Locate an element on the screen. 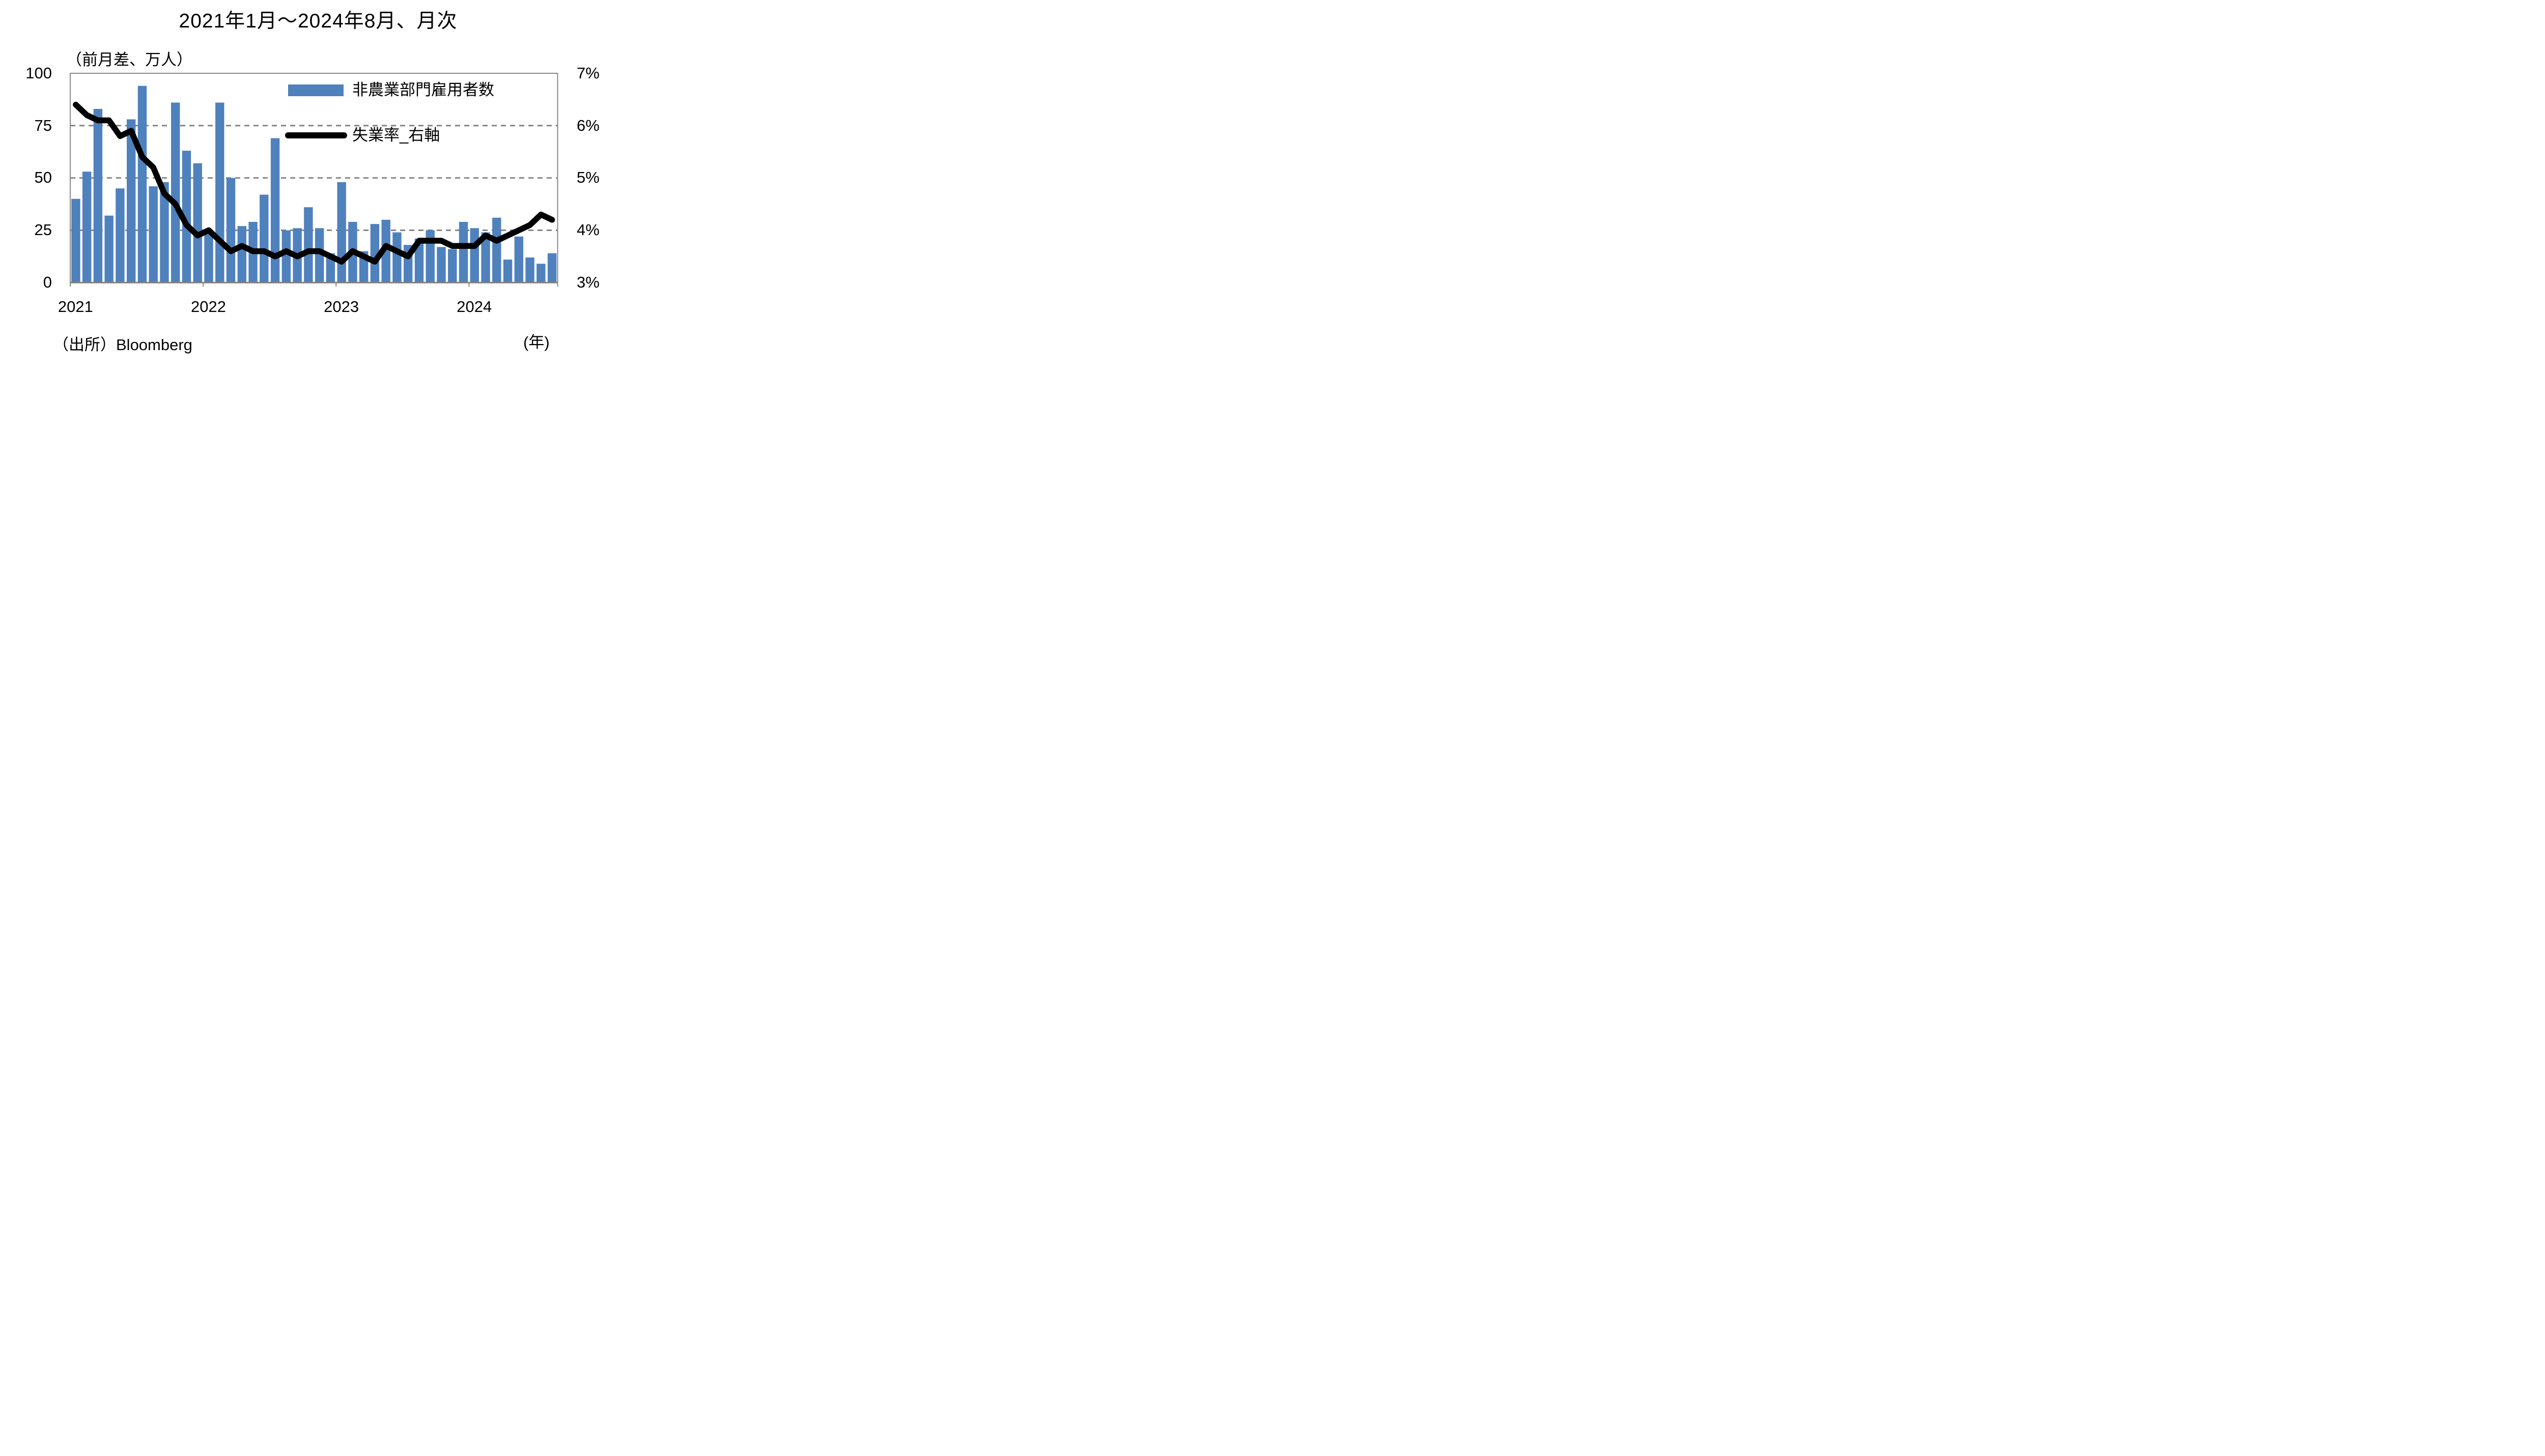  x-axis-tick-2022: 2022 is located at coordinates (208, 307).